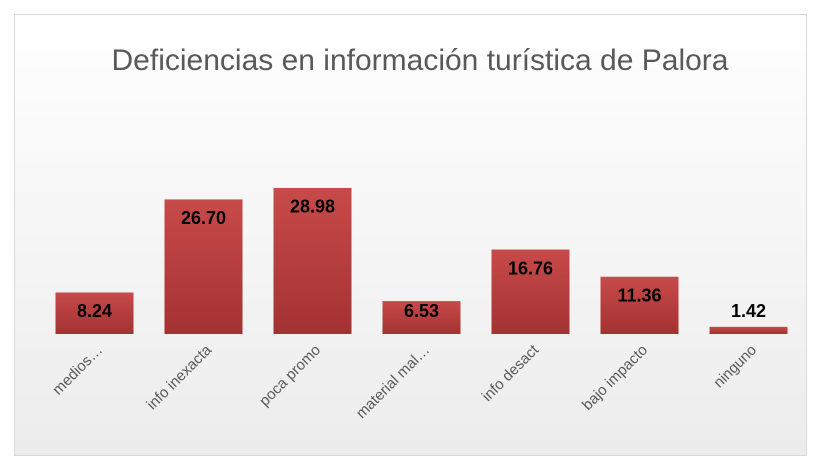 Image resolution: width=821 pixels, height=469 pixels. What do you see at coordinates (421, 311) in the screenshot?
I see `data-label: 6.53` at bounding box center [421, 311].